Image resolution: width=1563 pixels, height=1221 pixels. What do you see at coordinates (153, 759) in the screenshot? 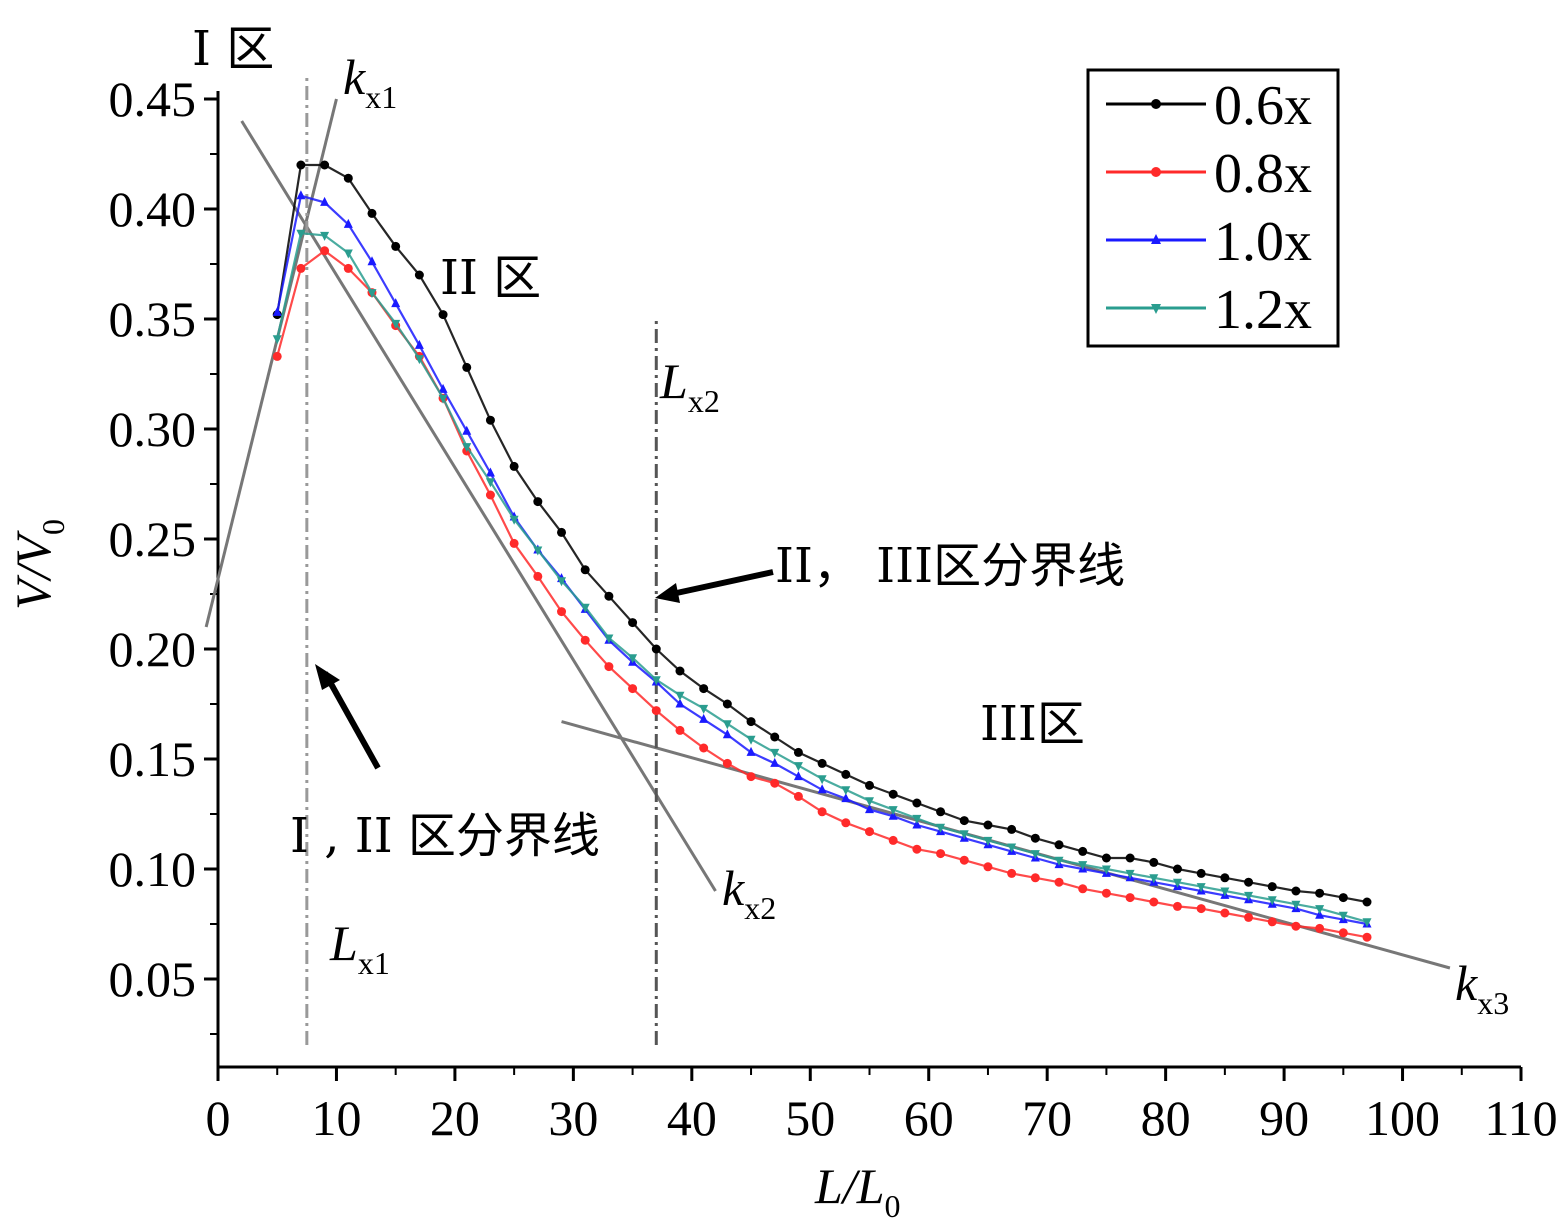
I see `y-tick-label: 0.15` at bounding box center [153, 759].